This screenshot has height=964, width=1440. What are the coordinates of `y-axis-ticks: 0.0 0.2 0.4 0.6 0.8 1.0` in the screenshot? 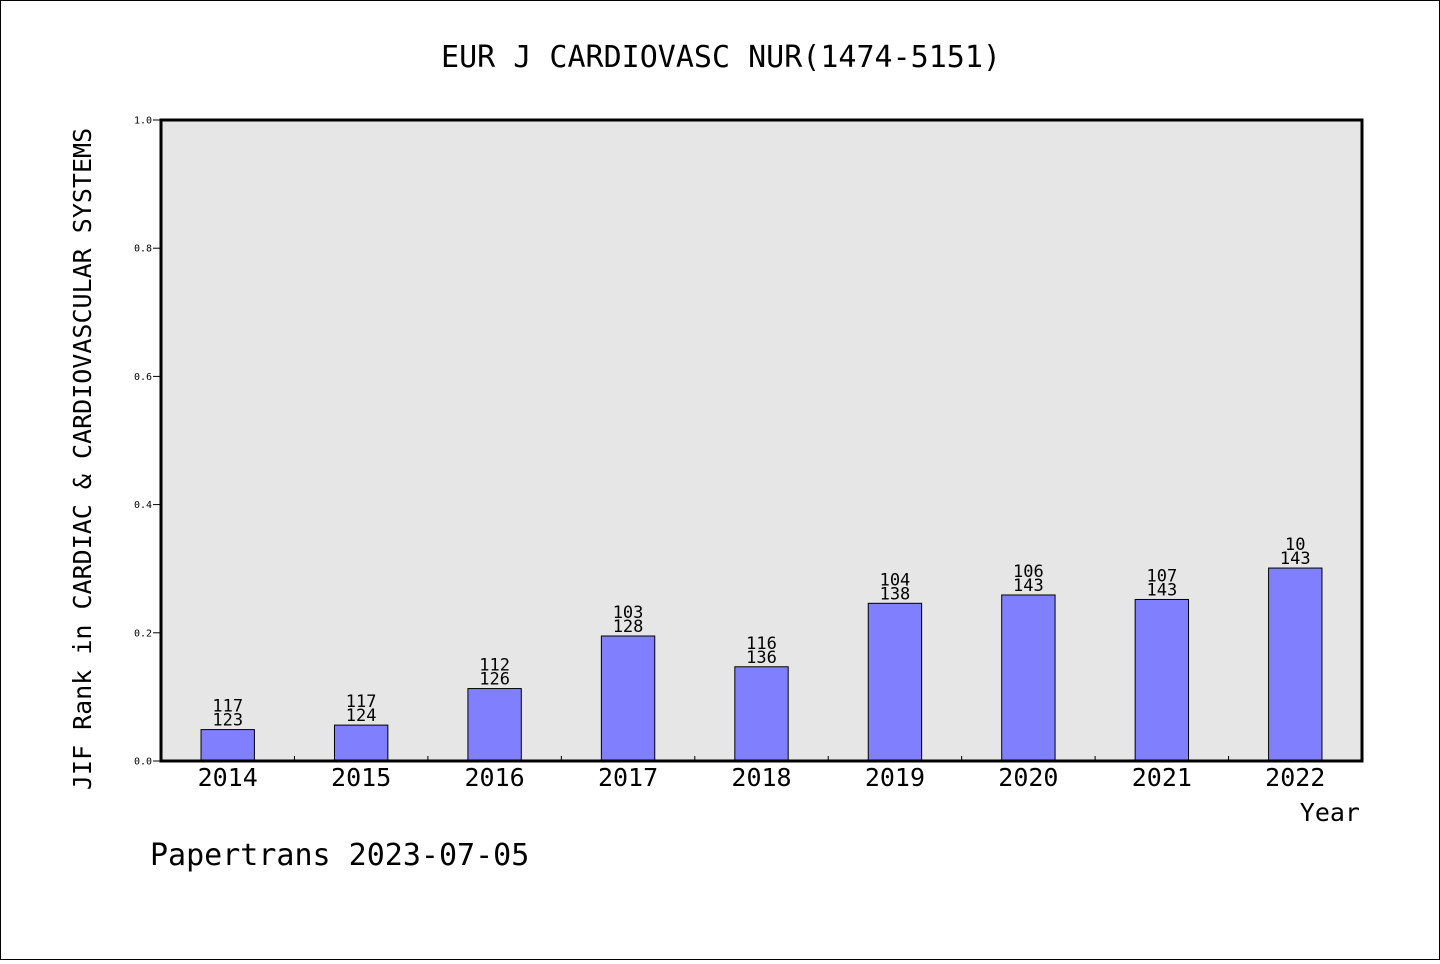 It's located at (147, 442).